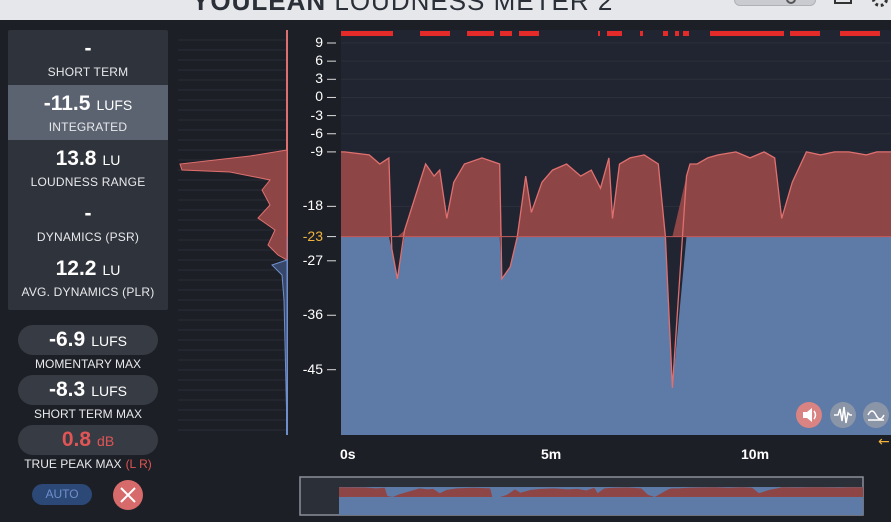 The width and height of the screenshot is (891, 522). Describe the element at coordinates (88, 292) in the screenshot. I see `avg-dynamics-label: AVG. DYNAMICS (PLR)` at that location.